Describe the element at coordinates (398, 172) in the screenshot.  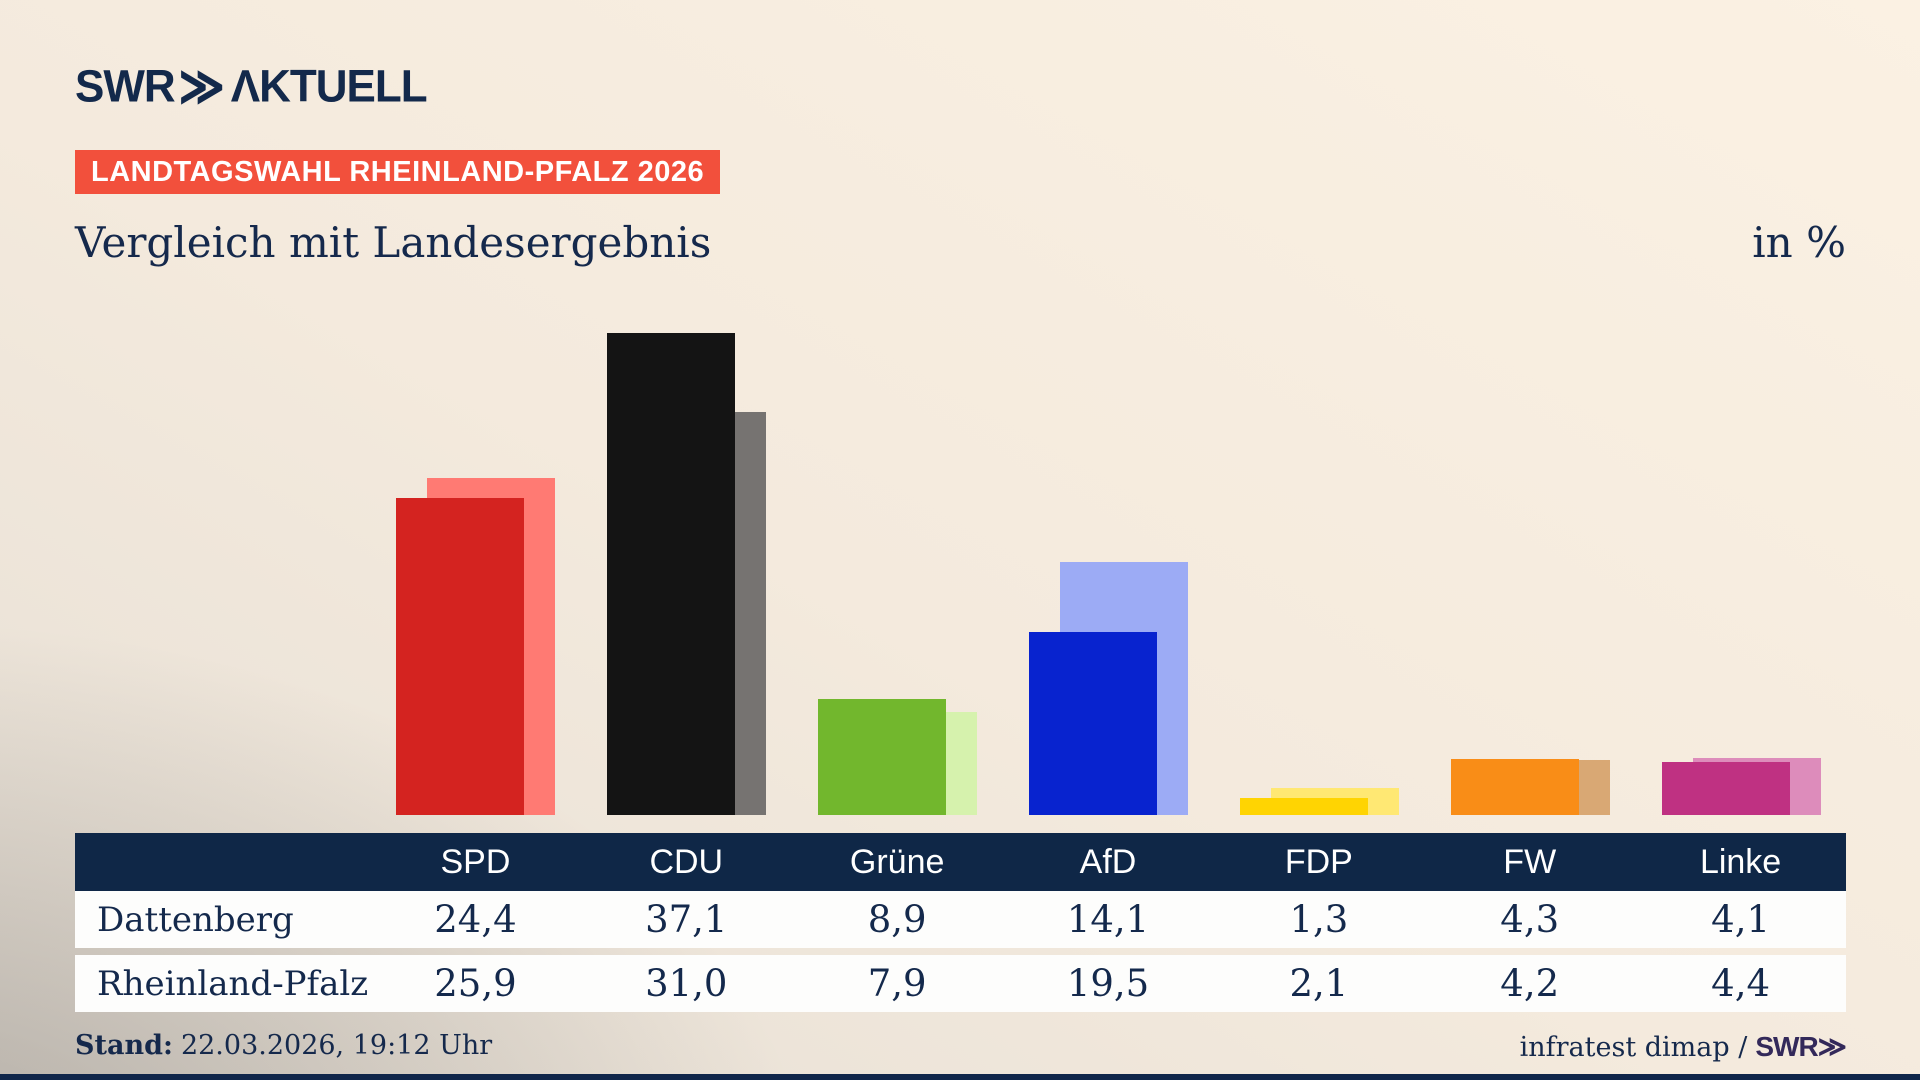
I see `election-badge: LANDTAGSWAHL RHEINLAND-PFALZ 2026` at that location.